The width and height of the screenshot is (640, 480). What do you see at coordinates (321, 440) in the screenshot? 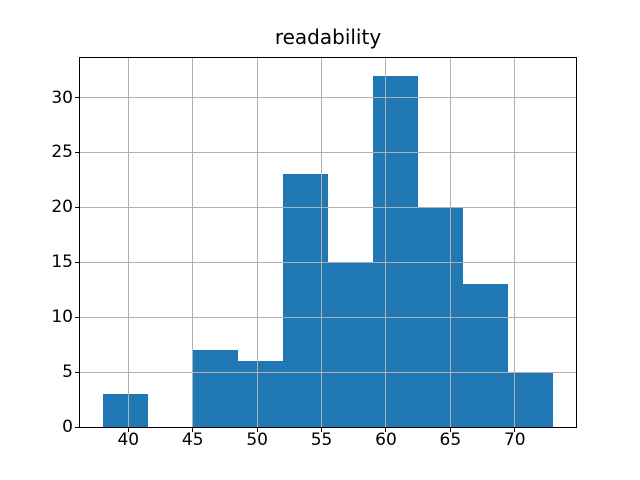
I see `x-tick-label: 55` at bounding box center [321, 440].